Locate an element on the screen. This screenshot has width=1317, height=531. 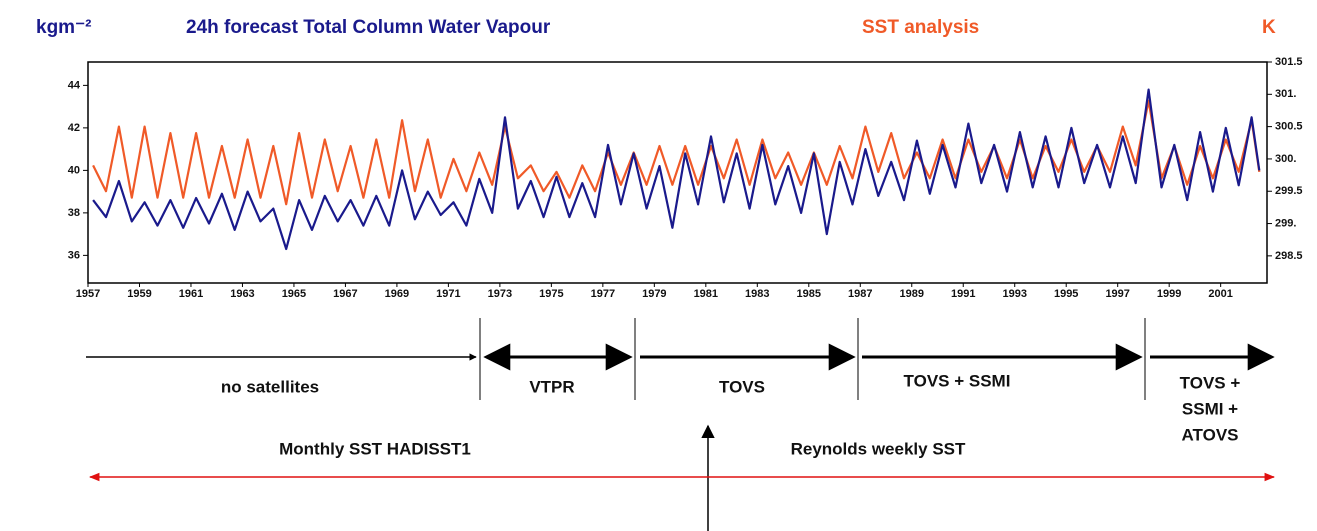
y2-tick-label: 301. is located at coordinates (1285, 94).